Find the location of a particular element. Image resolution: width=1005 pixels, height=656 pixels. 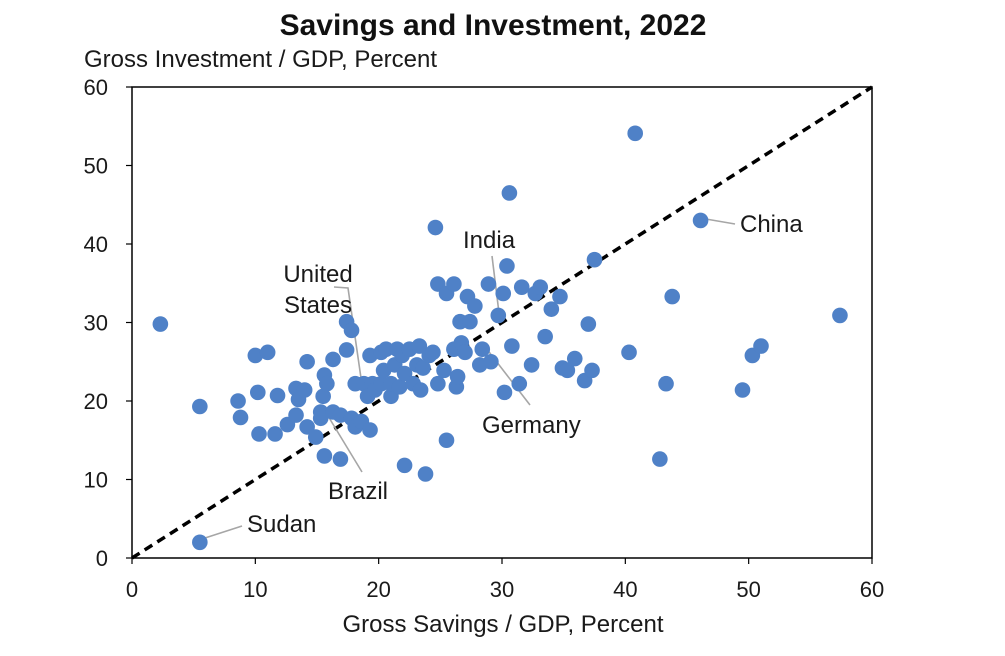

y-tick-label: 50 is located at coordinates (96, 166).